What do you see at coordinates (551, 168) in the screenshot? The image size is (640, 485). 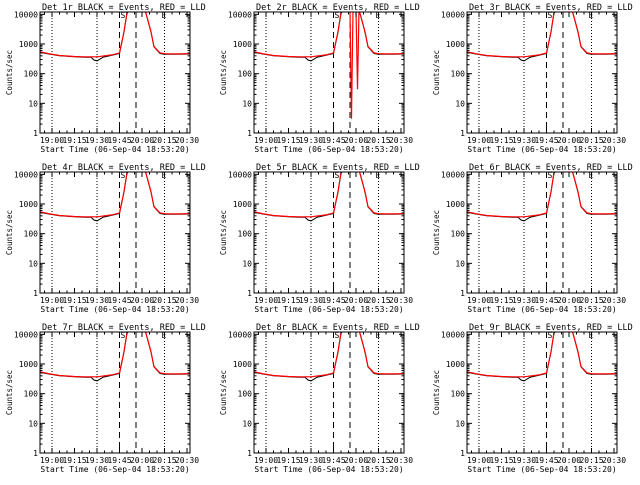 I see `chart-title: Det 6r BLACK = Events, RED = LLD` at bounding box center [551, 168].